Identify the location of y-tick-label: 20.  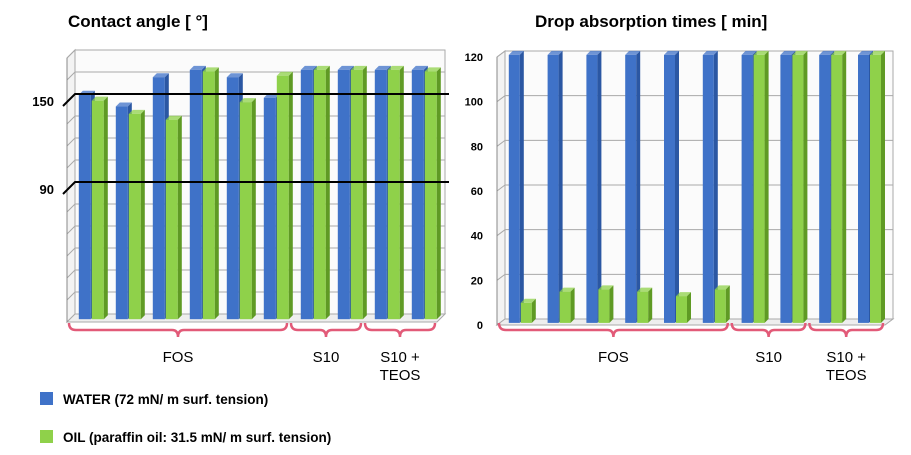
(477, 281).